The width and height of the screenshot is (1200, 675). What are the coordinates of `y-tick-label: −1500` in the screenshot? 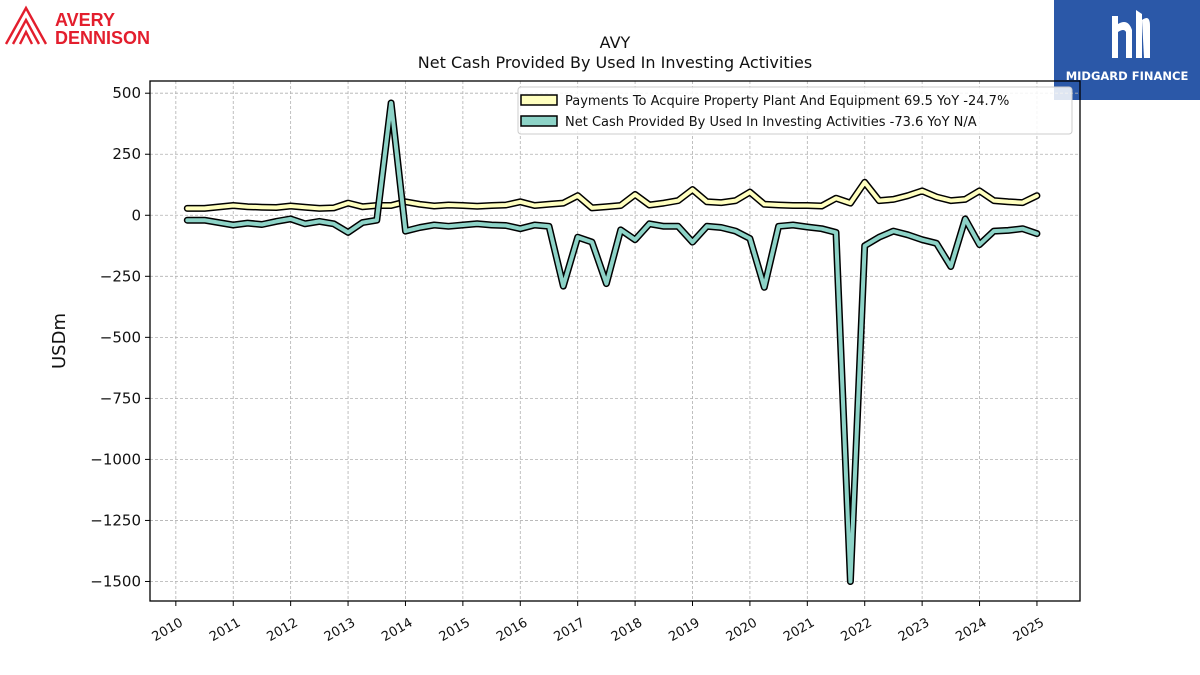 It's located at (115, 581).